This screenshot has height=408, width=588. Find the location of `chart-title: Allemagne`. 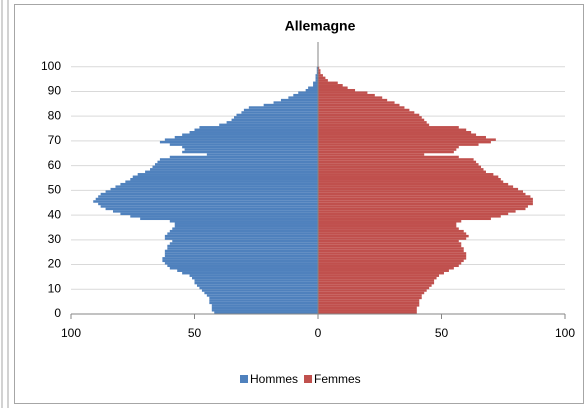

chart-title: Allemagne is located at coordinates (320, 26).